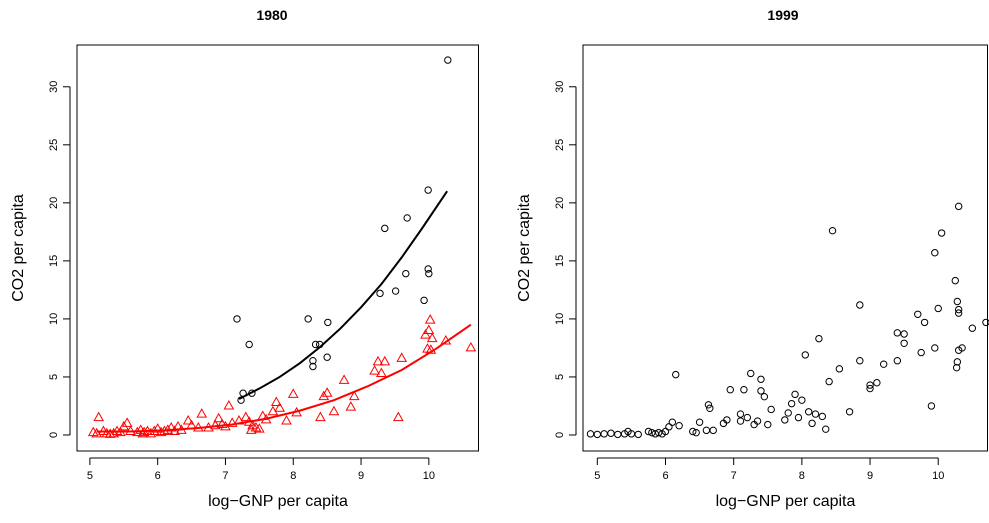 This screenshot has height=523, width=989. I want to click on y-tick-label: 10, so click(560, 319).